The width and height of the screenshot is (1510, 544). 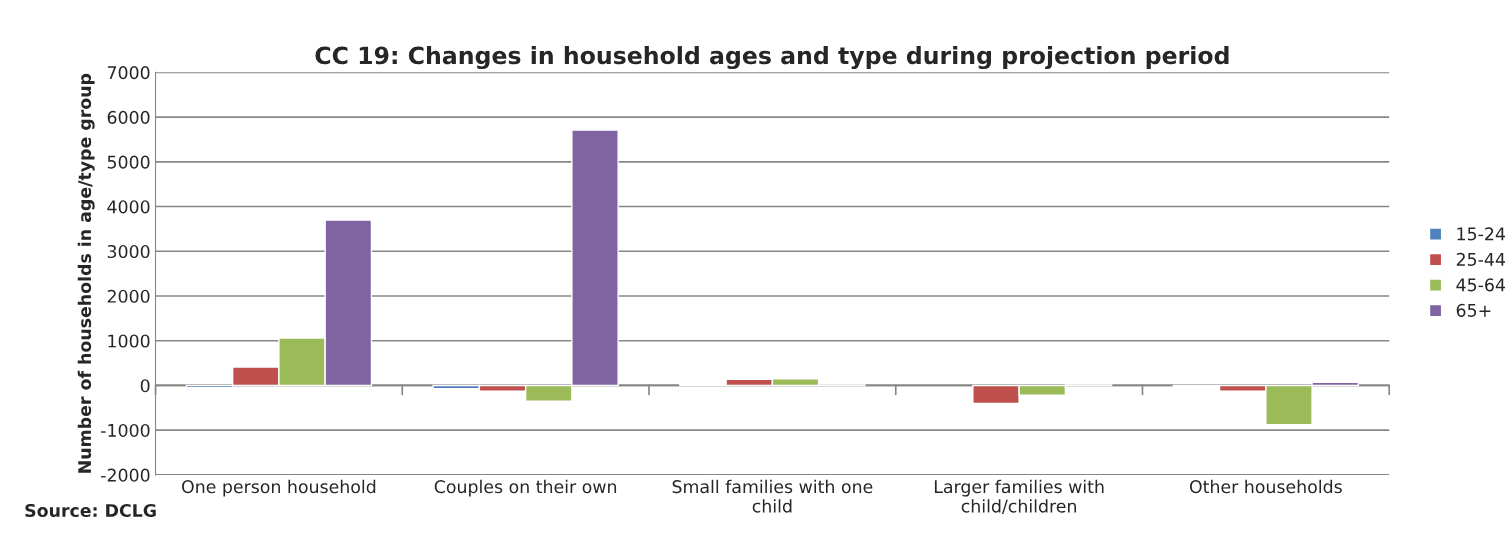 I want to click on chart-title: CC 19: Changes in household ages and type during projection period, so click(x=772, y=58).